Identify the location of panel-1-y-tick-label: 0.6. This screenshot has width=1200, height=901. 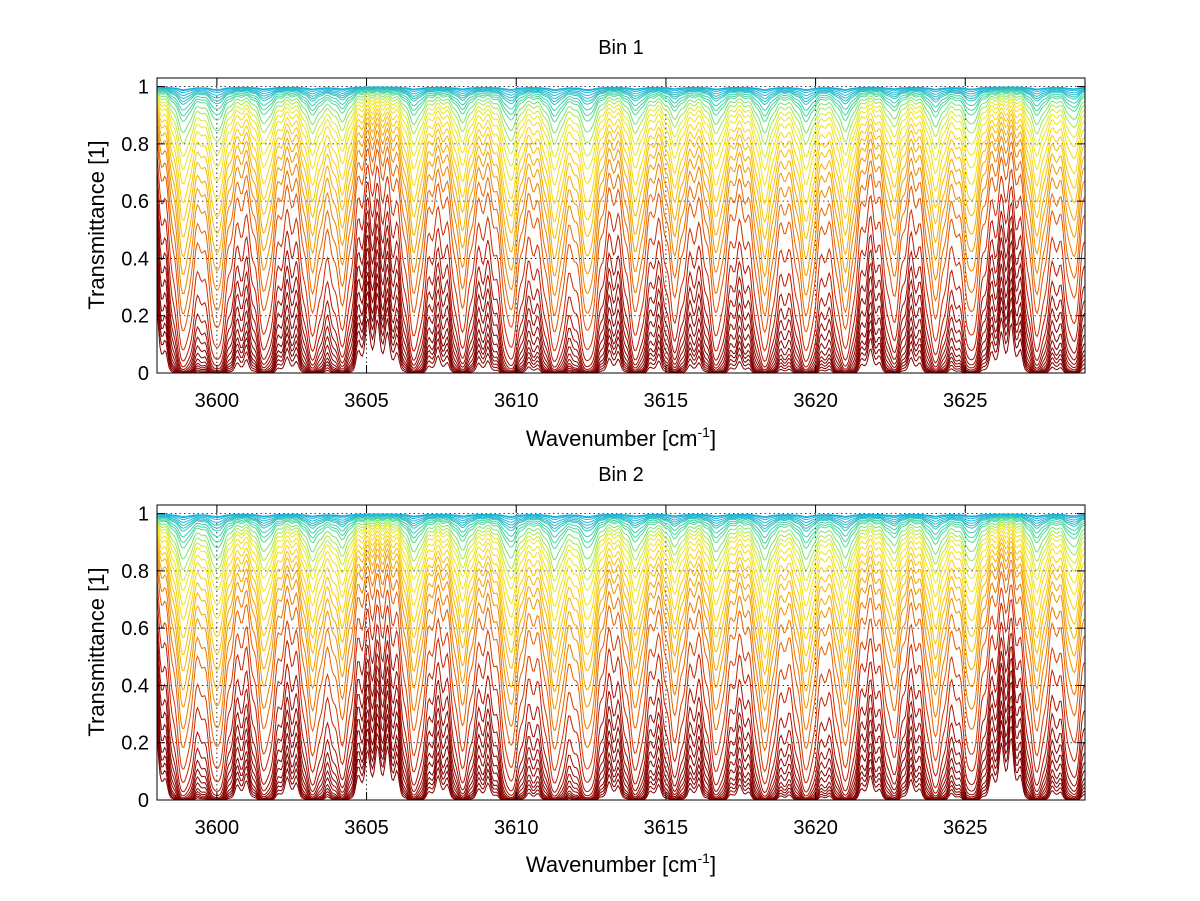
(135, 202).